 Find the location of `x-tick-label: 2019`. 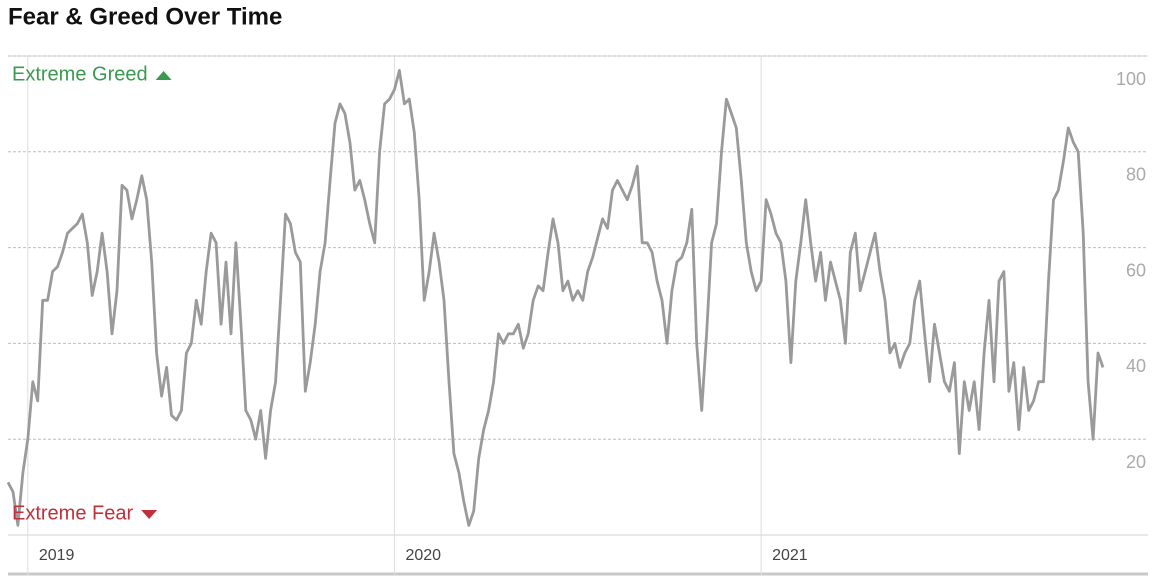

x-tick-label: 2019 is located at coordinates (57, 555).